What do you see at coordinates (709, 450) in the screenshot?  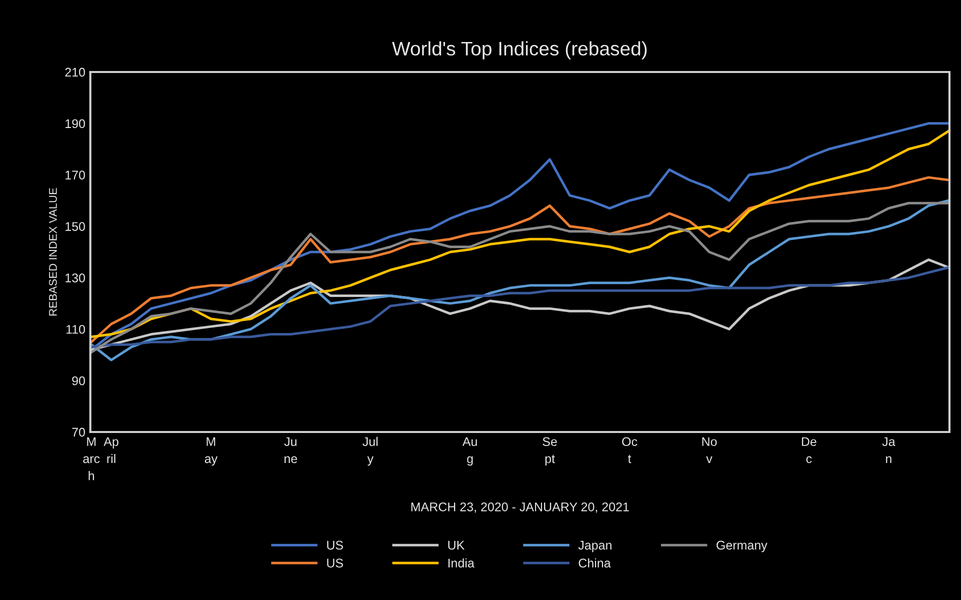 I see `x-tick-label: No v` at bounding box center [709, 450].